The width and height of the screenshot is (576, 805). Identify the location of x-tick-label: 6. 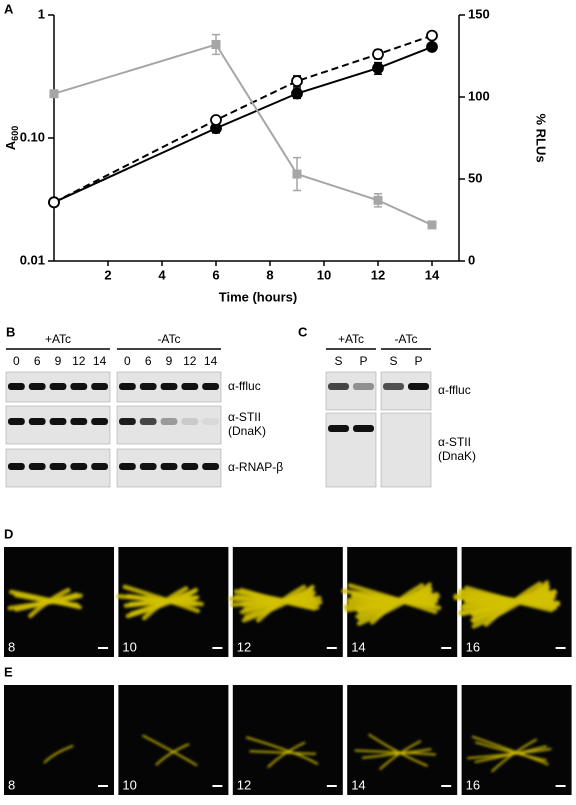
(215, 274).